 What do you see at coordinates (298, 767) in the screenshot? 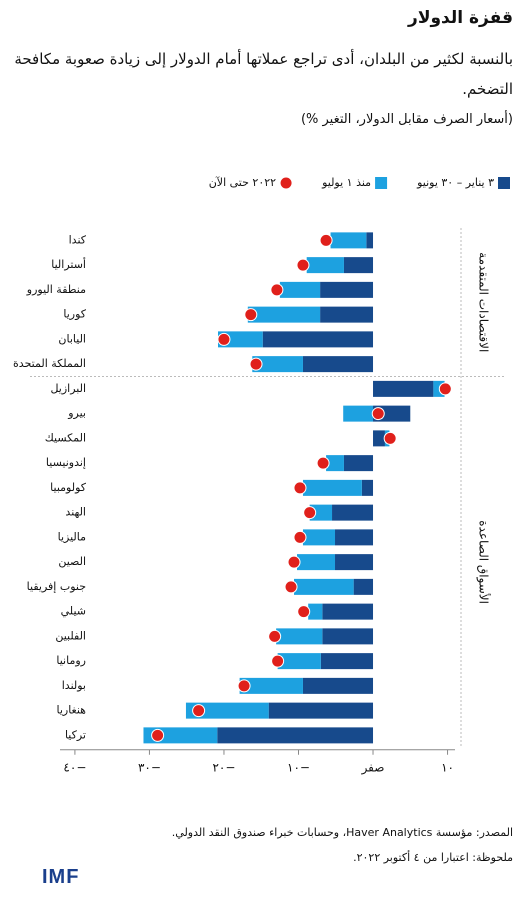
I see `x-tick-label: ١٠−` at bounding box center [298, 767].